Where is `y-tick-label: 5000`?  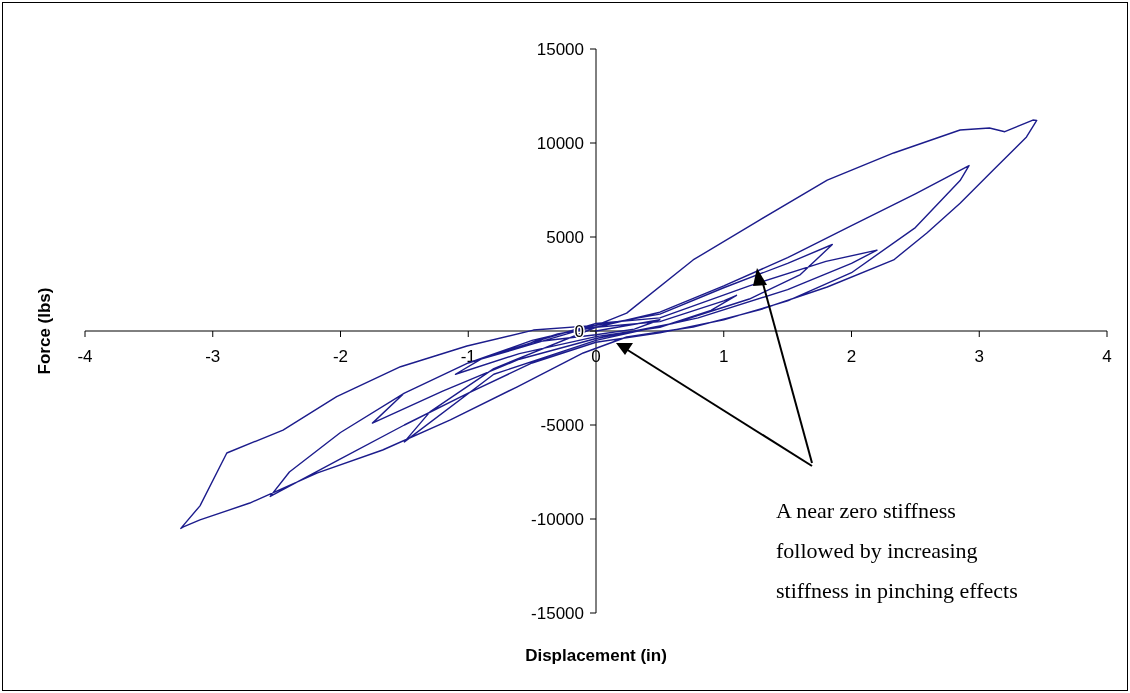 y-tick-label: 5000 is located at coordinates (565, 237).